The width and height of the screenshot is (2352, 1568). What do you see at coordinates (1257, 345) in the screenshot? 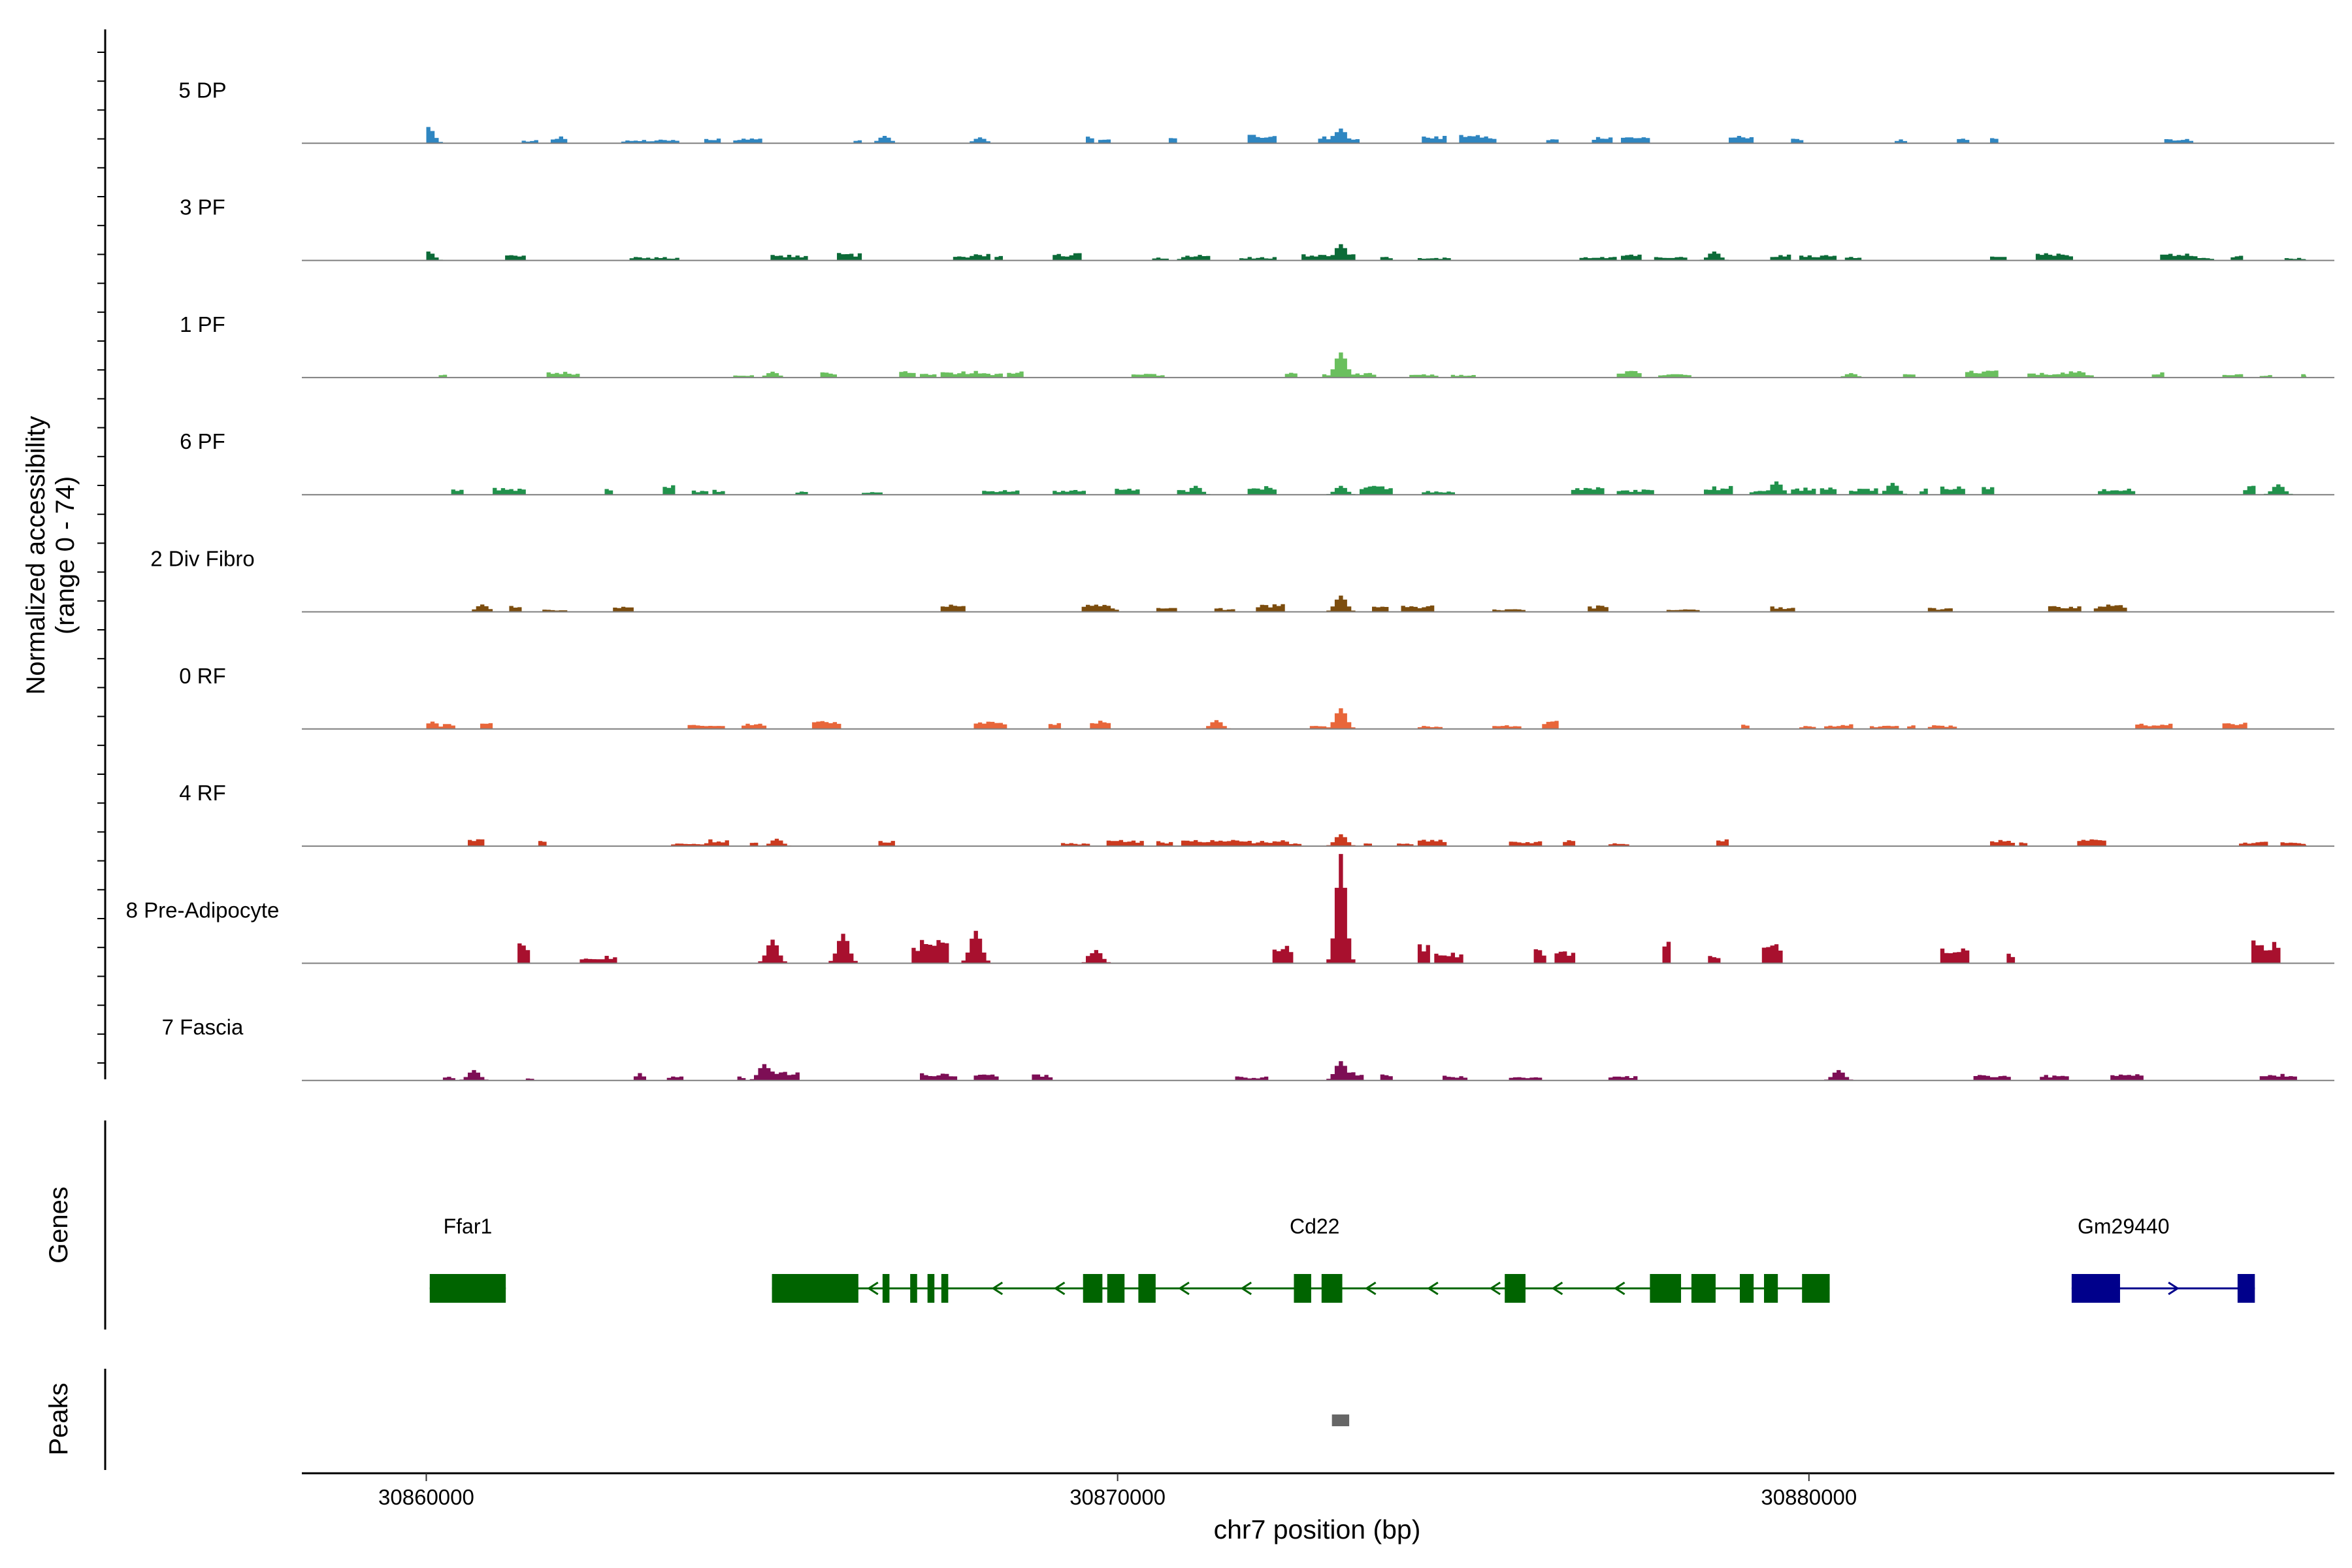
I see `track-1-pf: 1 PF` at bounding box center [1257, 345].